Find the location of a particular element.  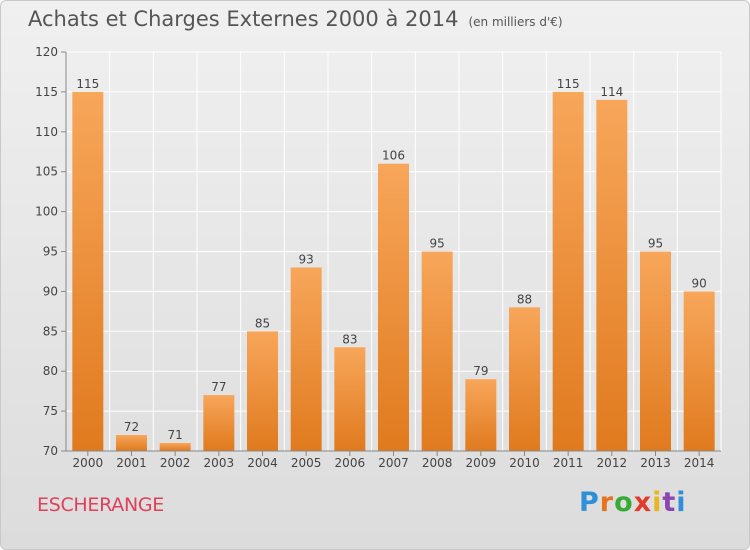

bar-value-label: 83 is located at coordinates (349, 339).